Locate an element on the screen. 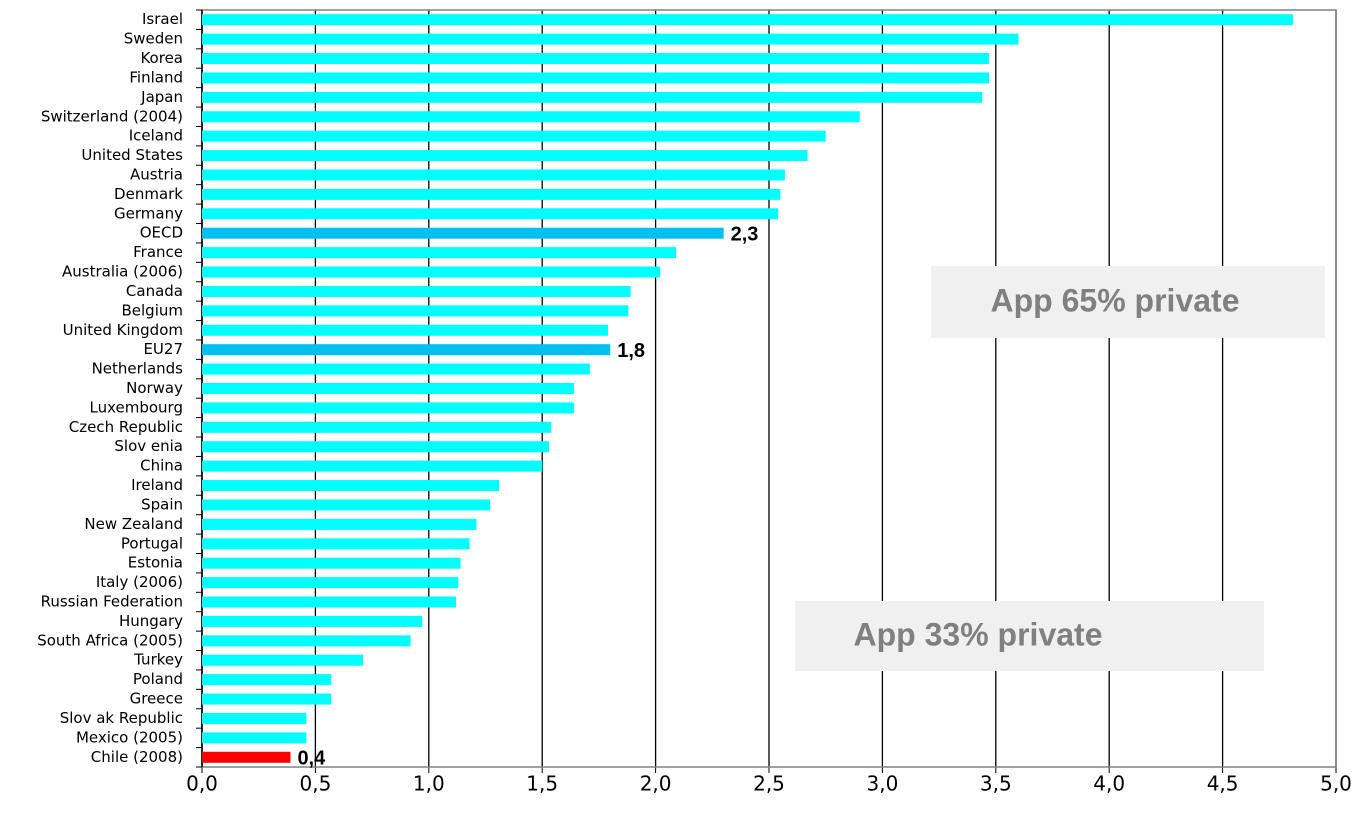 The image size is (1357, 816). y-tick-label: Japan is located at coordinates (161, 97).